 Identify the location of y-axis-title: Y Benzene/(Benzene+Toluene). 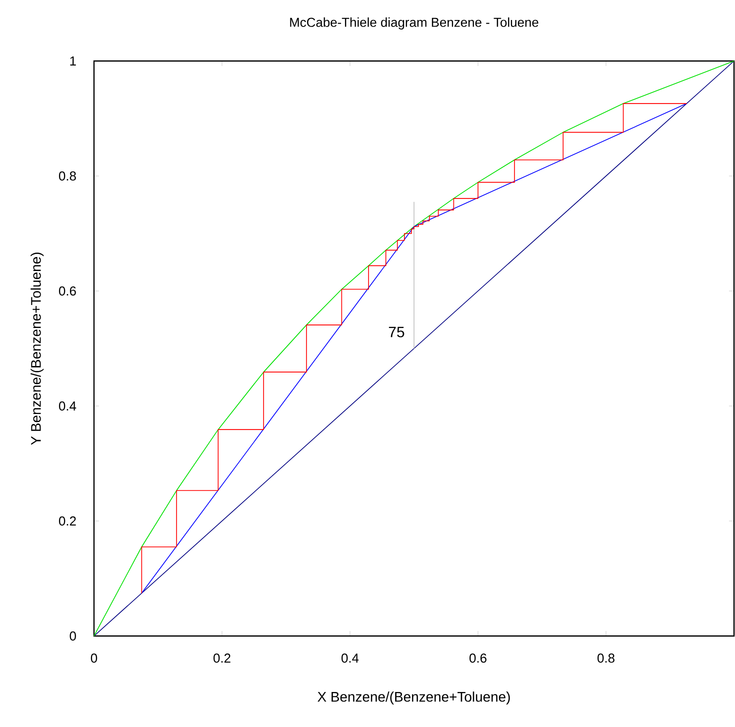
(37, 348).